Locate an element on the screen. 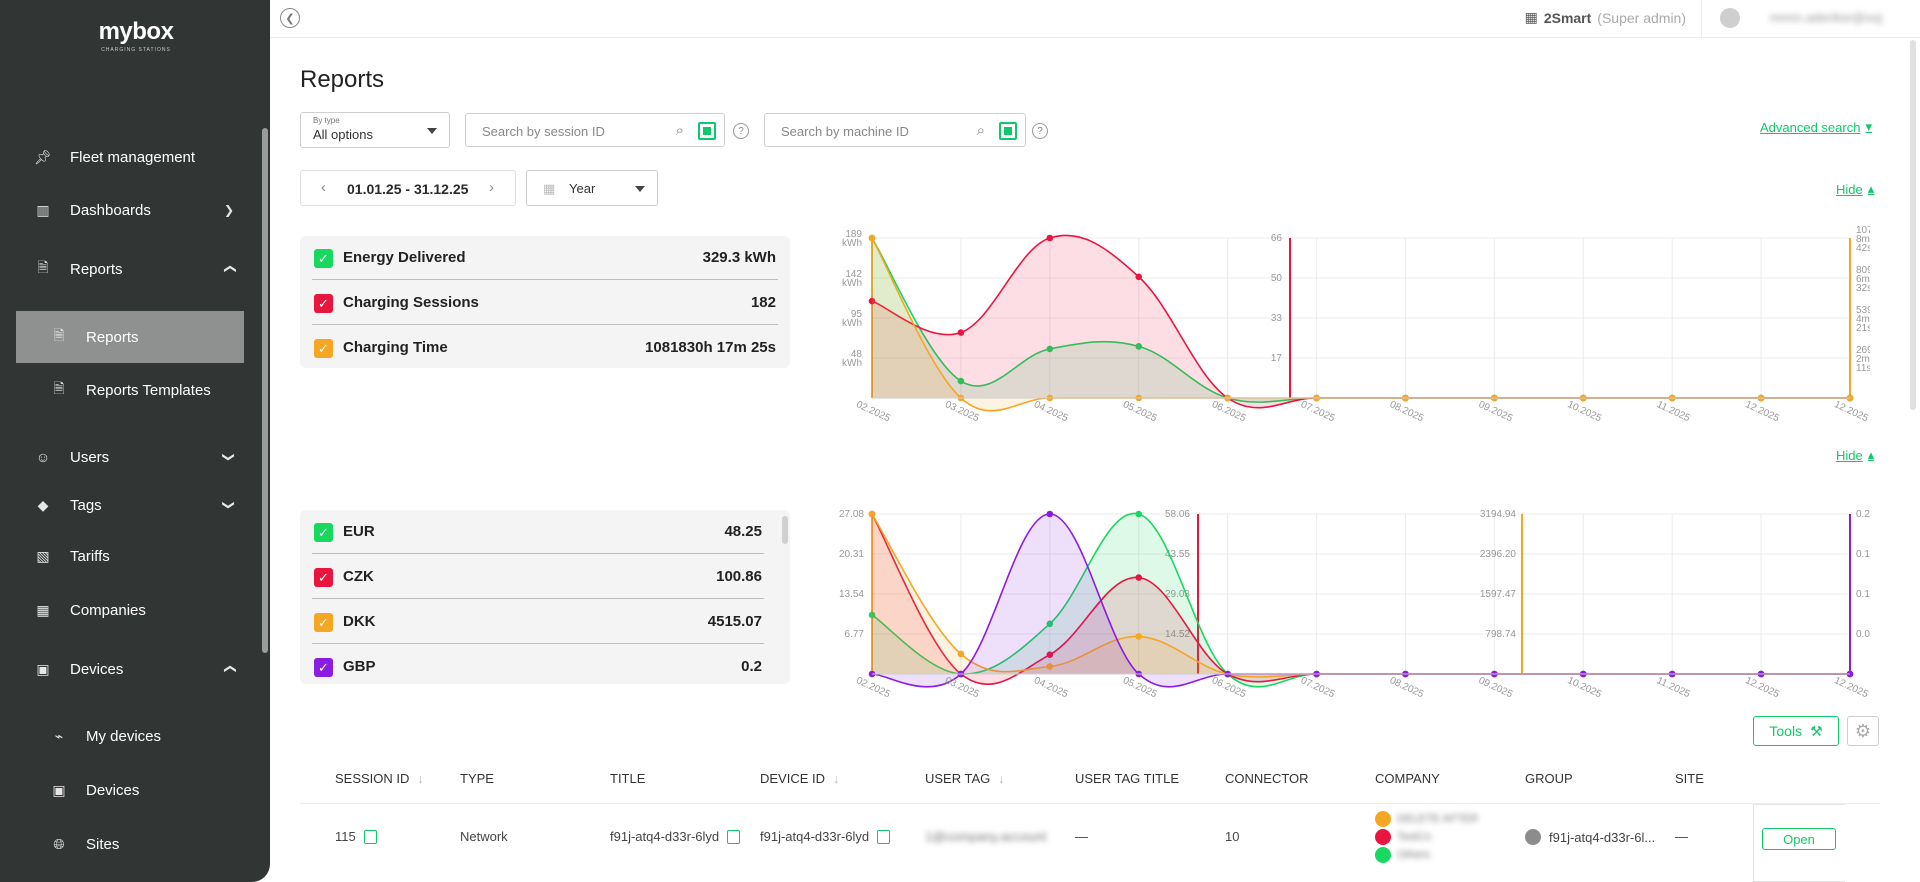  chevron-down-icon: ❯ is located at coordinates (228, 505).